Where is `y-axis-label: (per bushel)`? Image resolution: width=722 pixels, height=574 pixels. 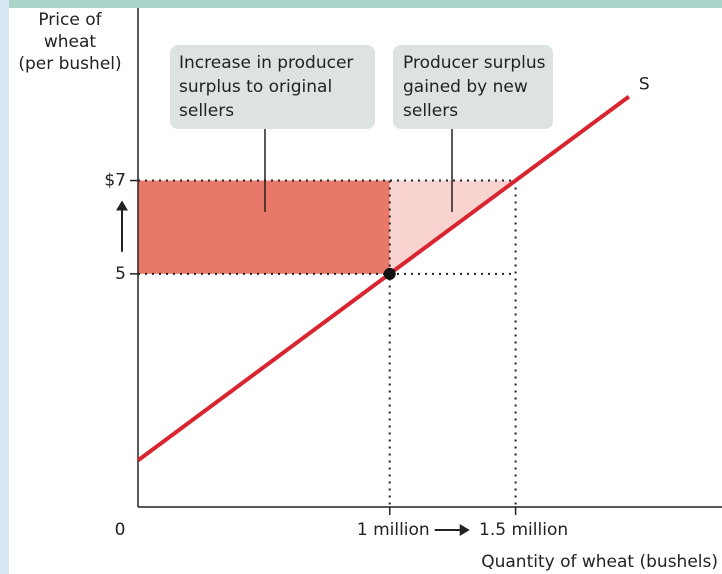
y-axis-label: (per bushel) is located at coordinates (69, 64).